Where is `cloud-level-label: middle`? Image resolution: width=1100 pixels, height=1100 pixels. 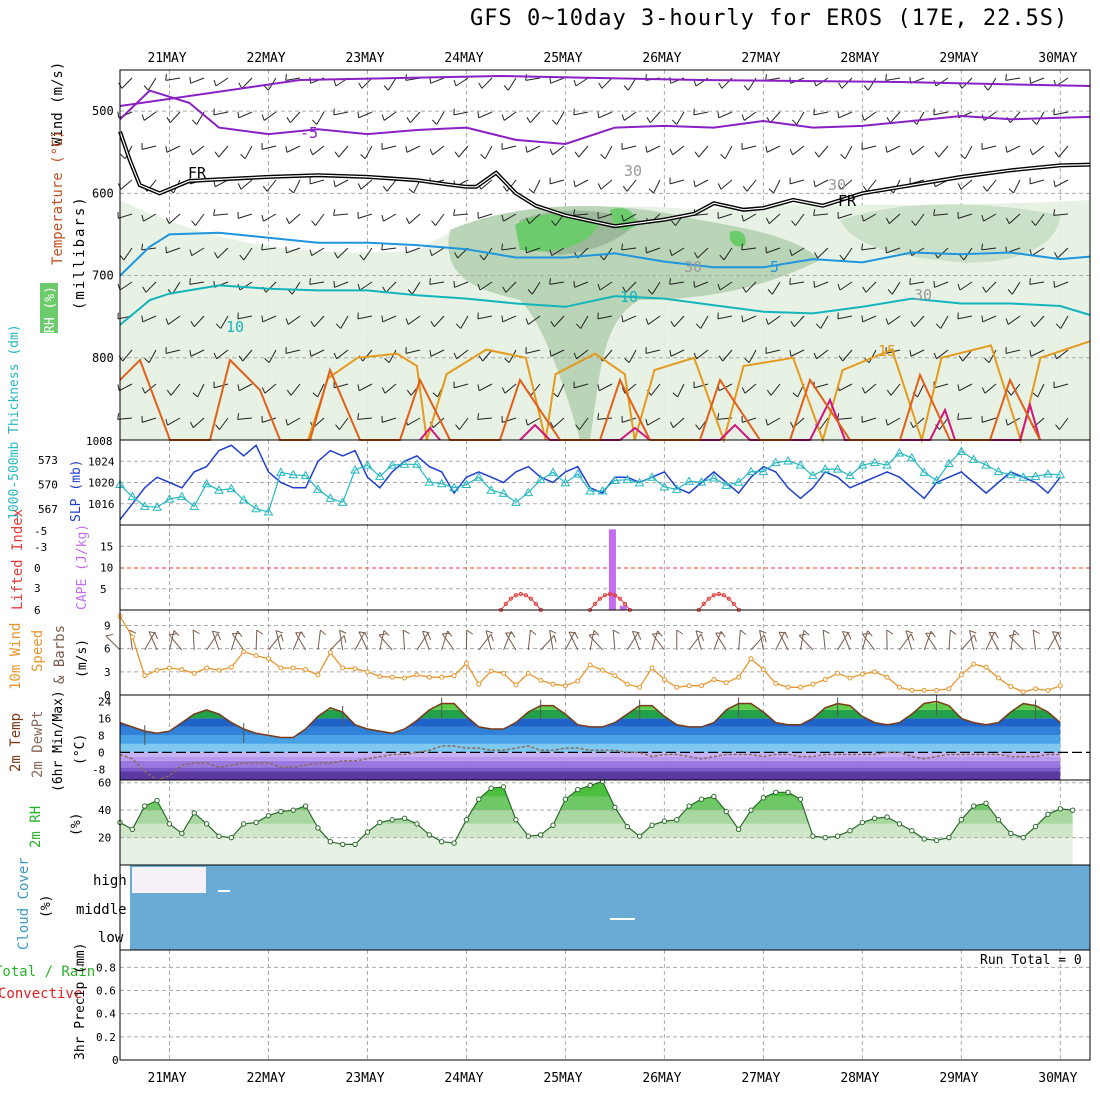 cloud-level-label: middle is located at coordinates (101, 910).